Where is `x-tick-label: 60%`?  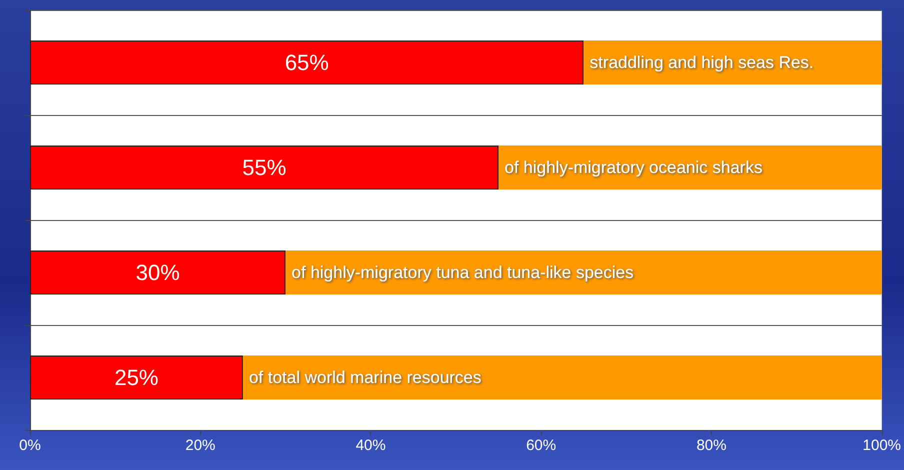 x-tick-label: 60% is located at coordinates (541, 445).